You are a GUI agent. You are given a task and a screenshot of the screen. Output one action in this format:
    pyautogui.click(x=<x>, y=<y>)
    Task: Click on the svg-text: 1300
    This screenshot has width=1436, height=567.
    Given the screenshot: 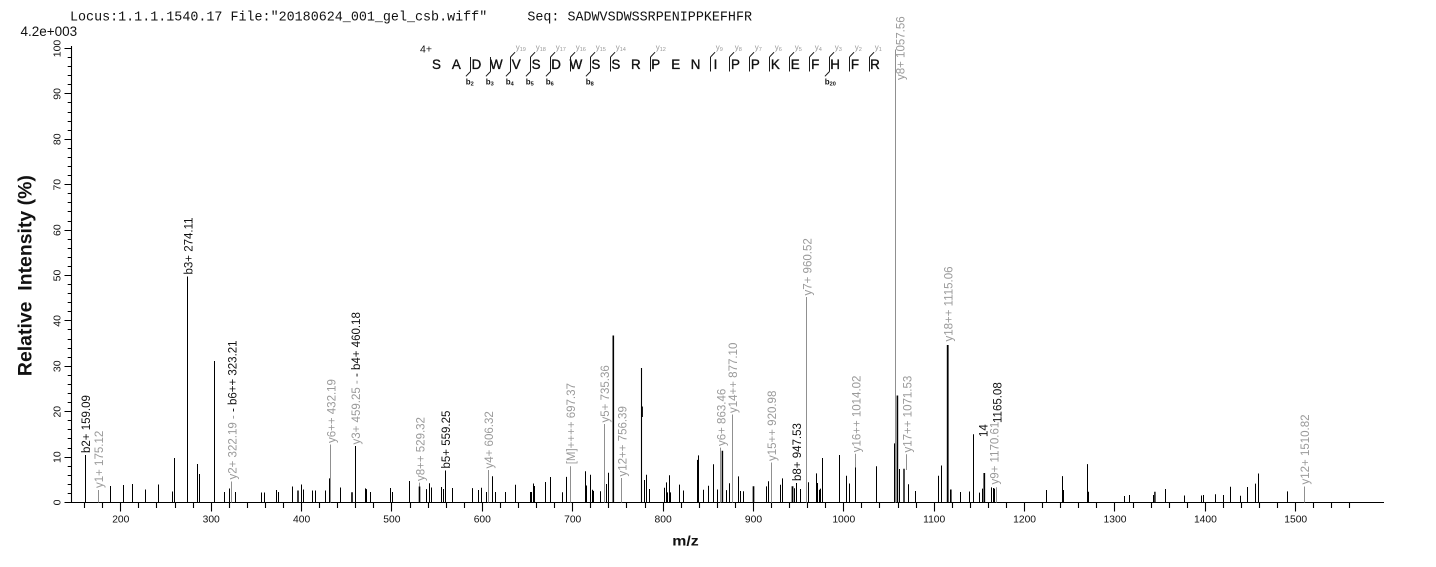 What is the action you would take?
    pyautogui.click(x=1115, y=520)
    